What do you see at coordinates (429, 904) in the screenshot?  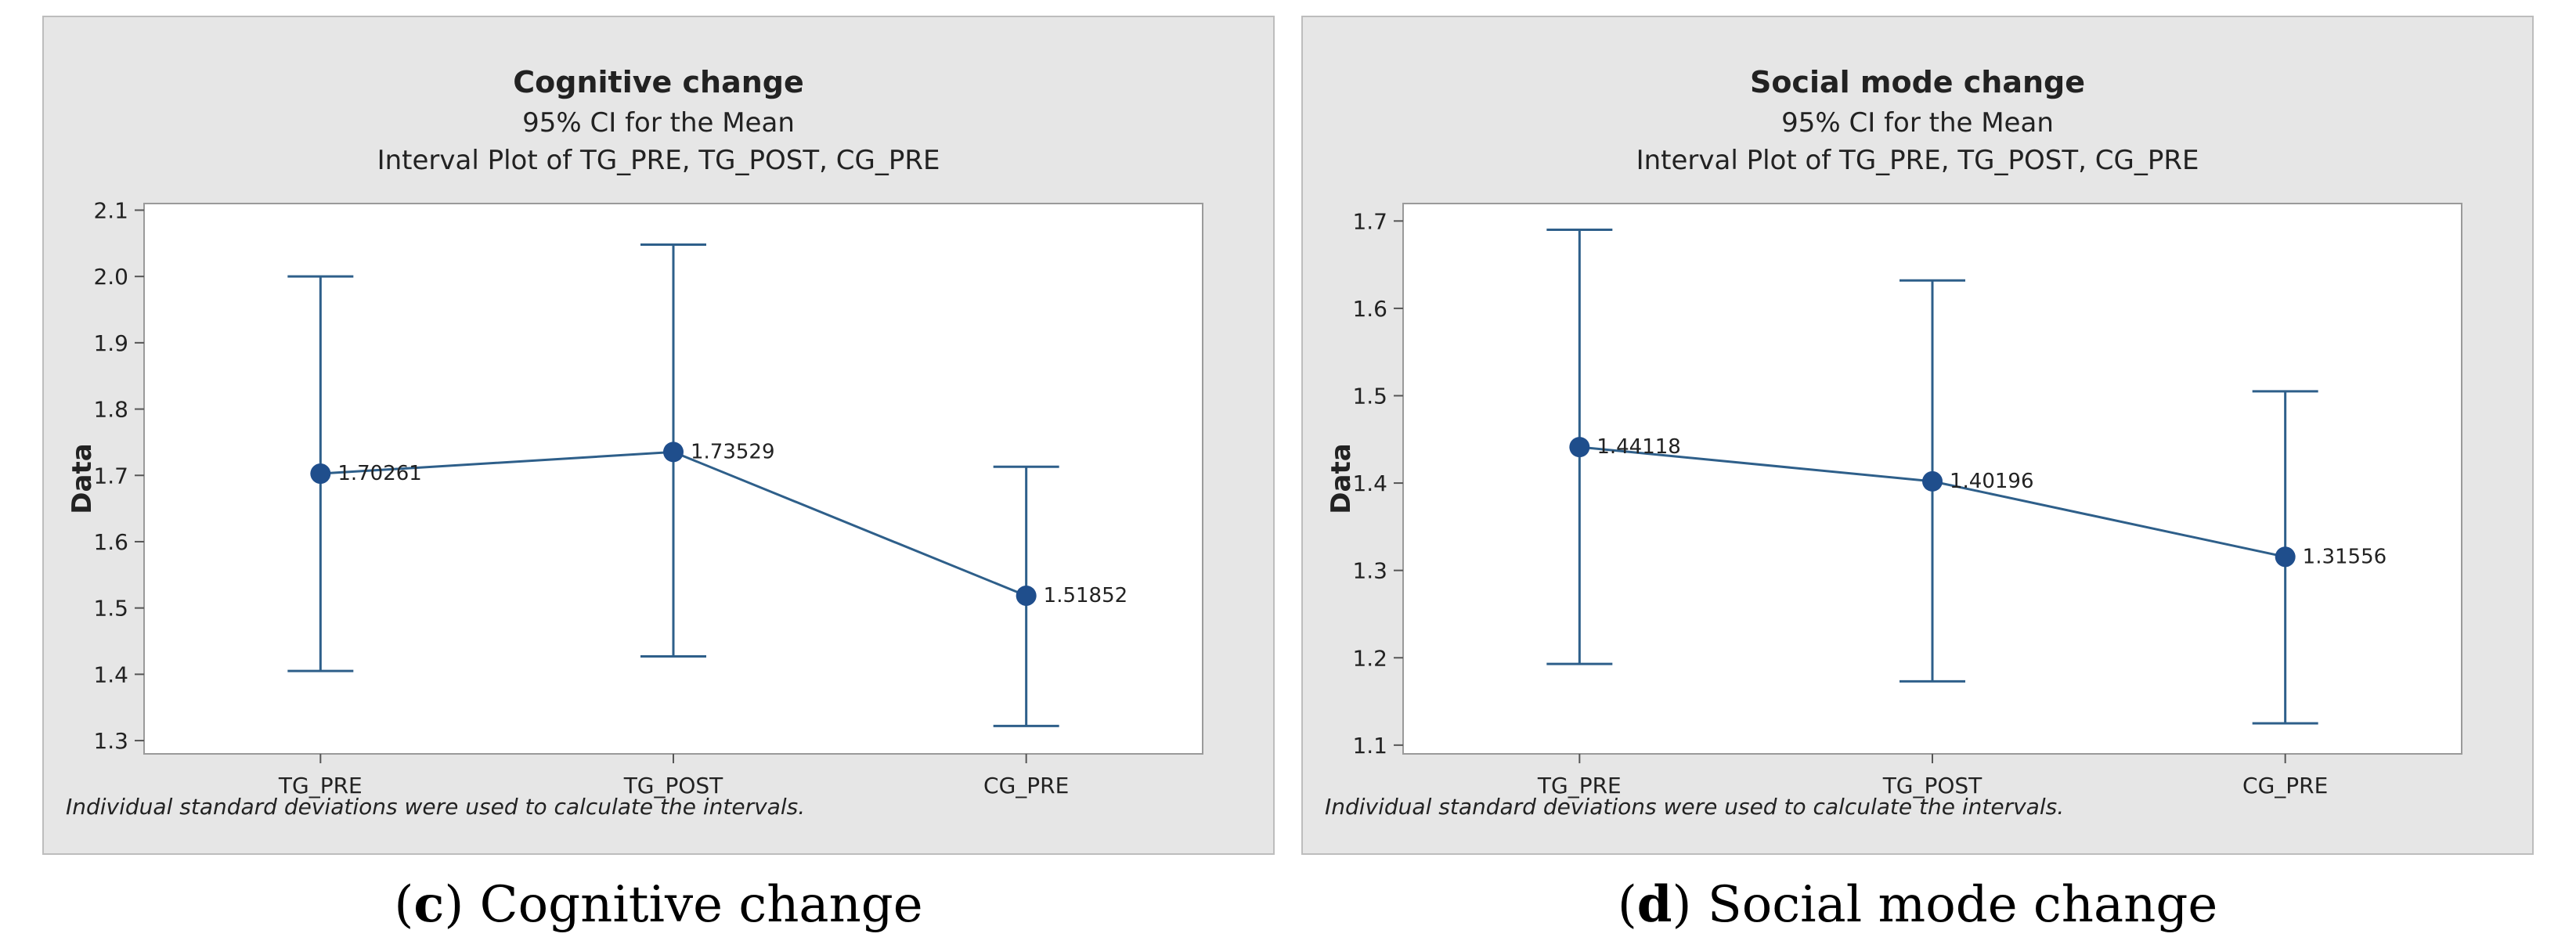 I see `caption-letter: c` at bounding box center [429, 904].